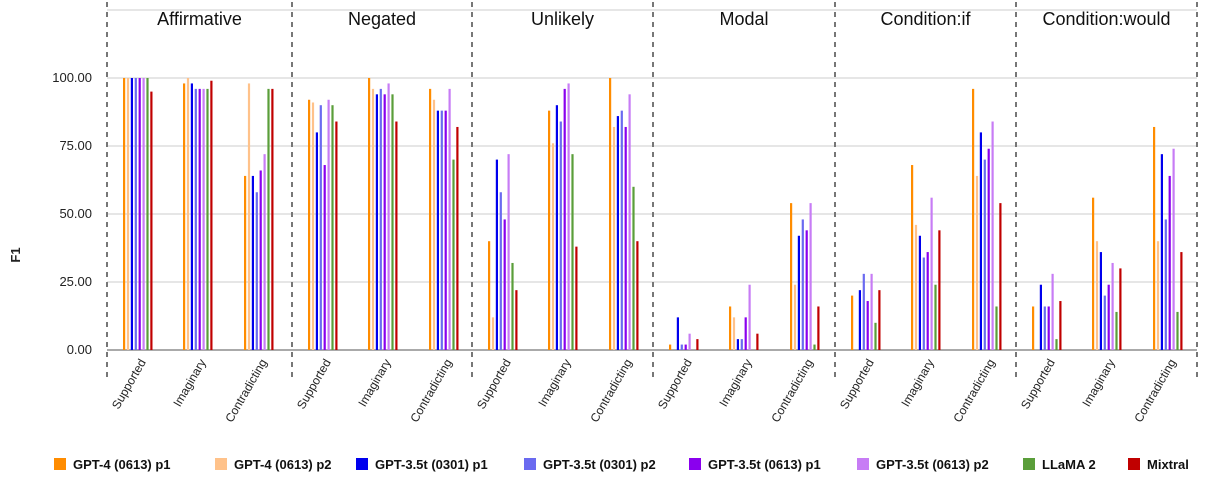 This screenshot has height=479, width=1212. I want to click on legend-label: GPT-3.5t (0613) p2, so click(932, 464).